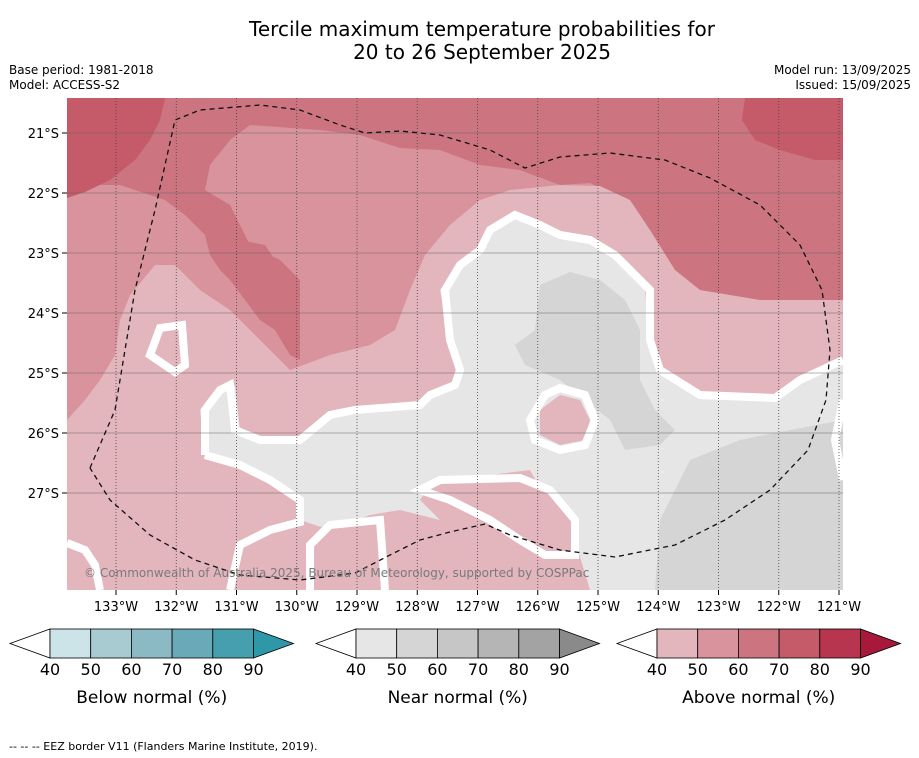 The width and height of the screenshot is (919, 758). What do you see at coordinates (43, 374) in the screenshot?
I see `y-tick-label: 25°S` at bounding box center [43, 374].